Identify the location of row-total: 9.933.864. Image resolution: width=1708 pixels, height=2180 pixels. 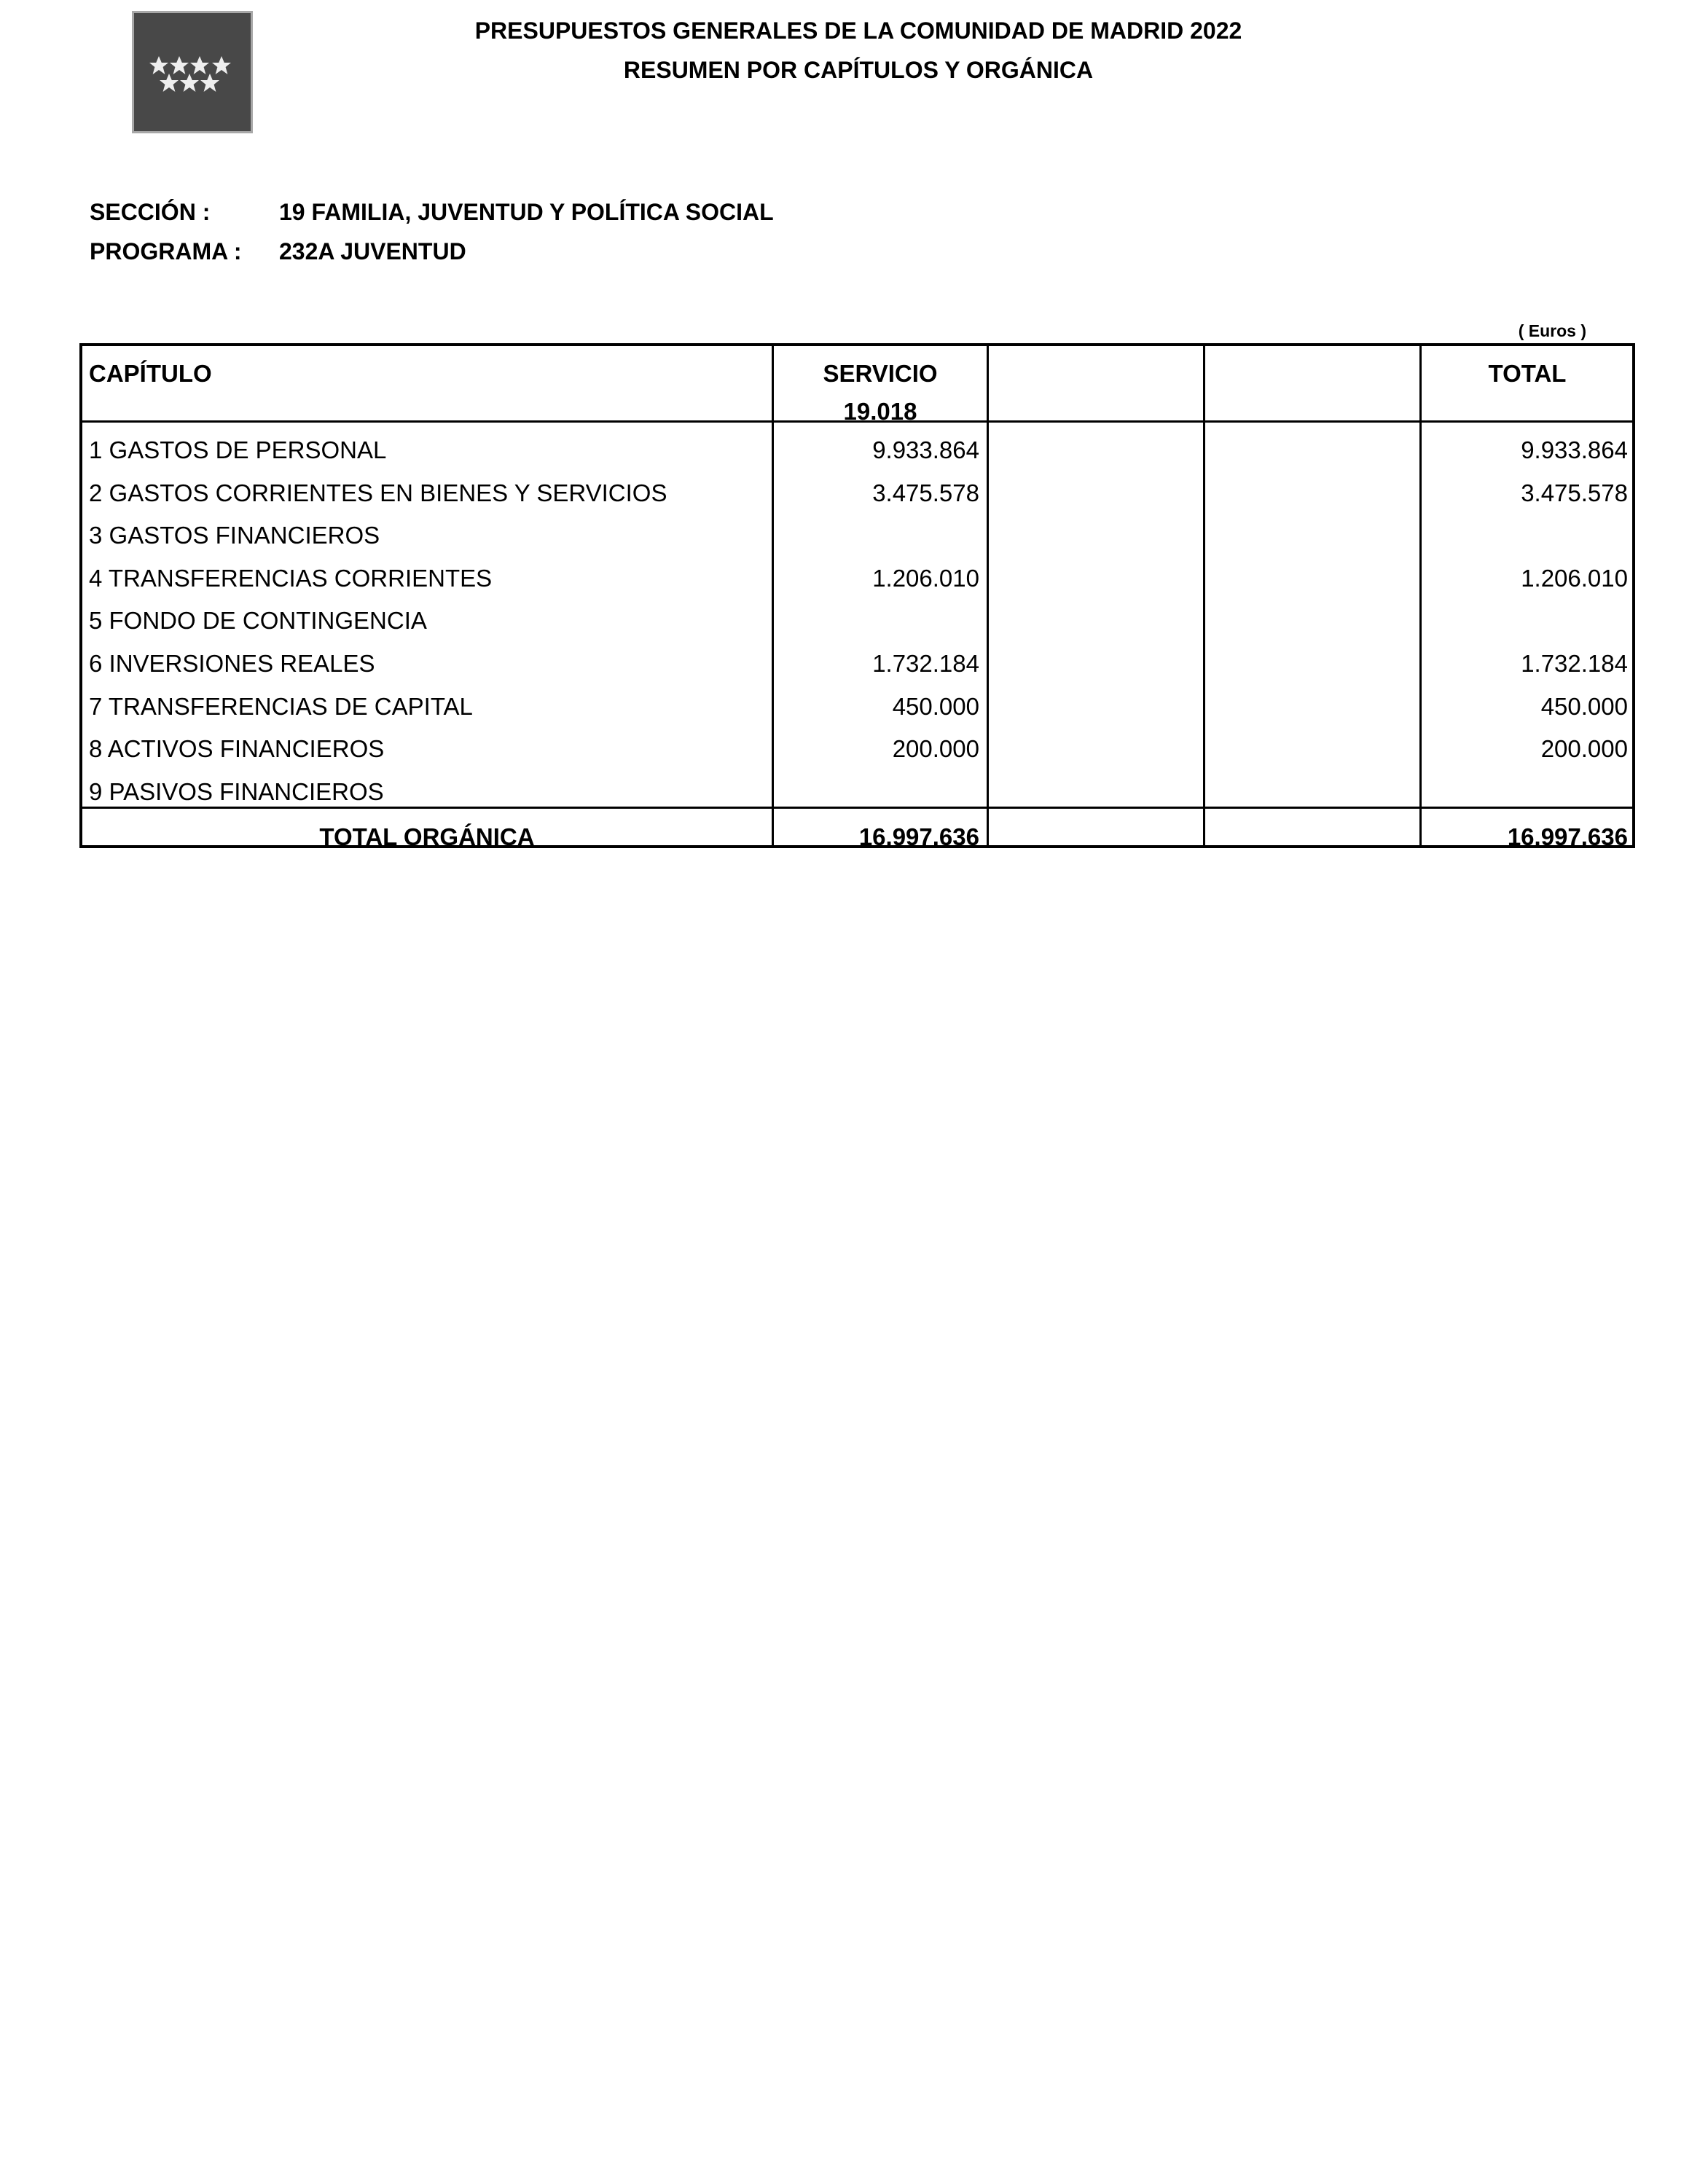
(1574, 450).